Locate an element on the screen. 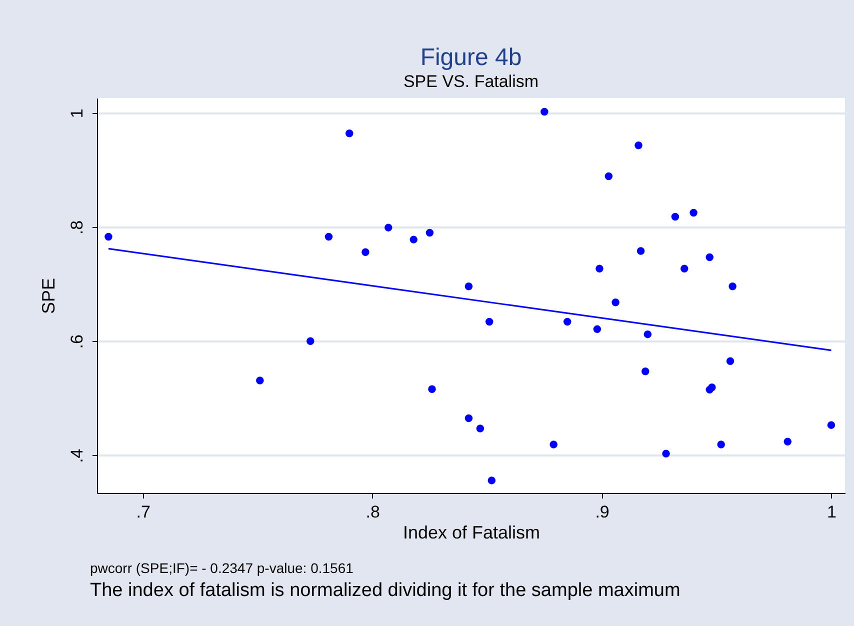 The width and height of the screenshot is (854, 626). y-tick-label: .6 is located at coordinates (77, 341).